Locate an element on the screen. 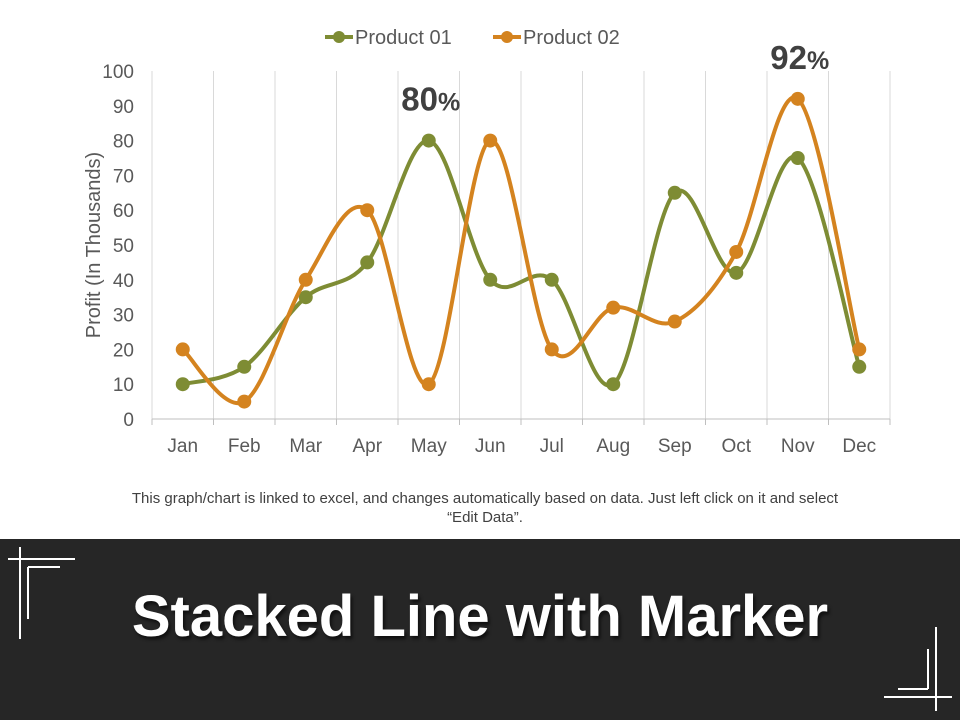 The width and height of the screenshot is (960, 720). x-tick-label: Dec is located at coordinates (859, 446).